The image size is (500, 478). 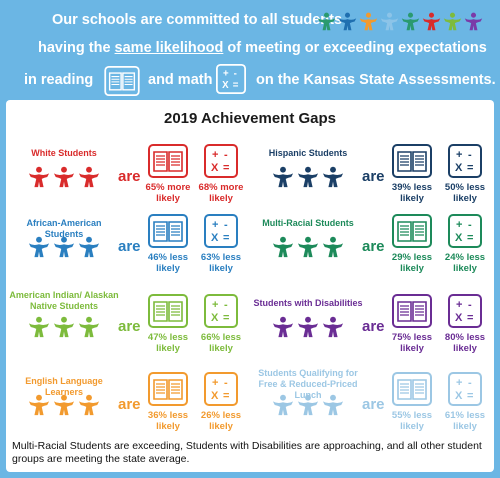 What do you see at coordinates (355, 48) in the screenshot?
I see `header-line-2-end: of meeting or exceeding expectations` at bounding box center [355, 48].